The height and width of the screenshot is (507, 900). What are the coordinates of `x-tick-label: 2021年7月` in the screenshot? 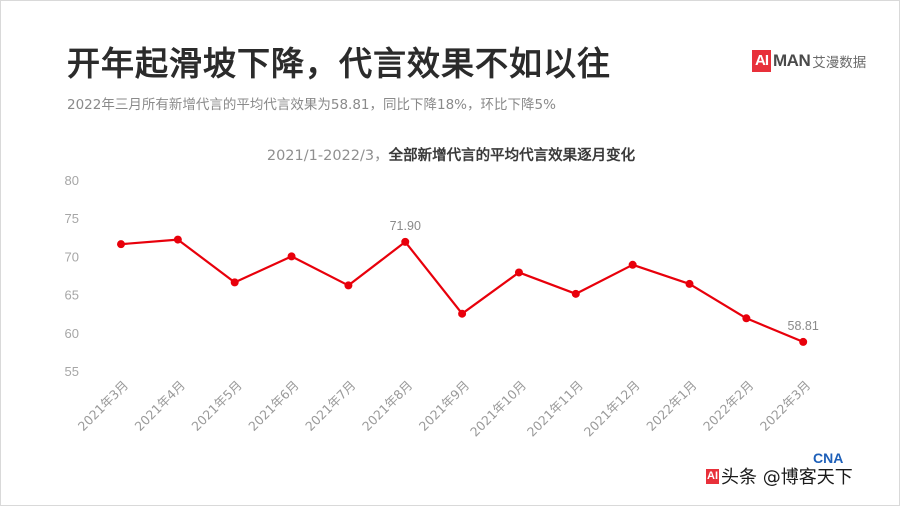 It's located at (330, 406).